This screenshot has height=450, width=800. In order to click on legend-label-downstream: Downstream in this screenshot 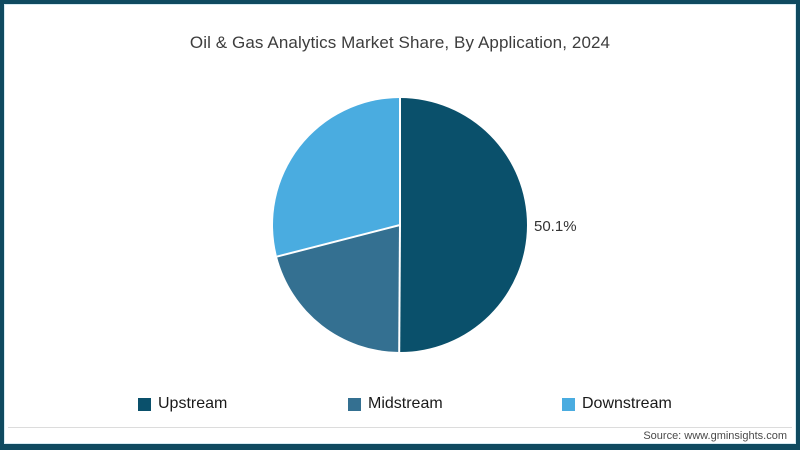, I will do `click(627, 403)`.